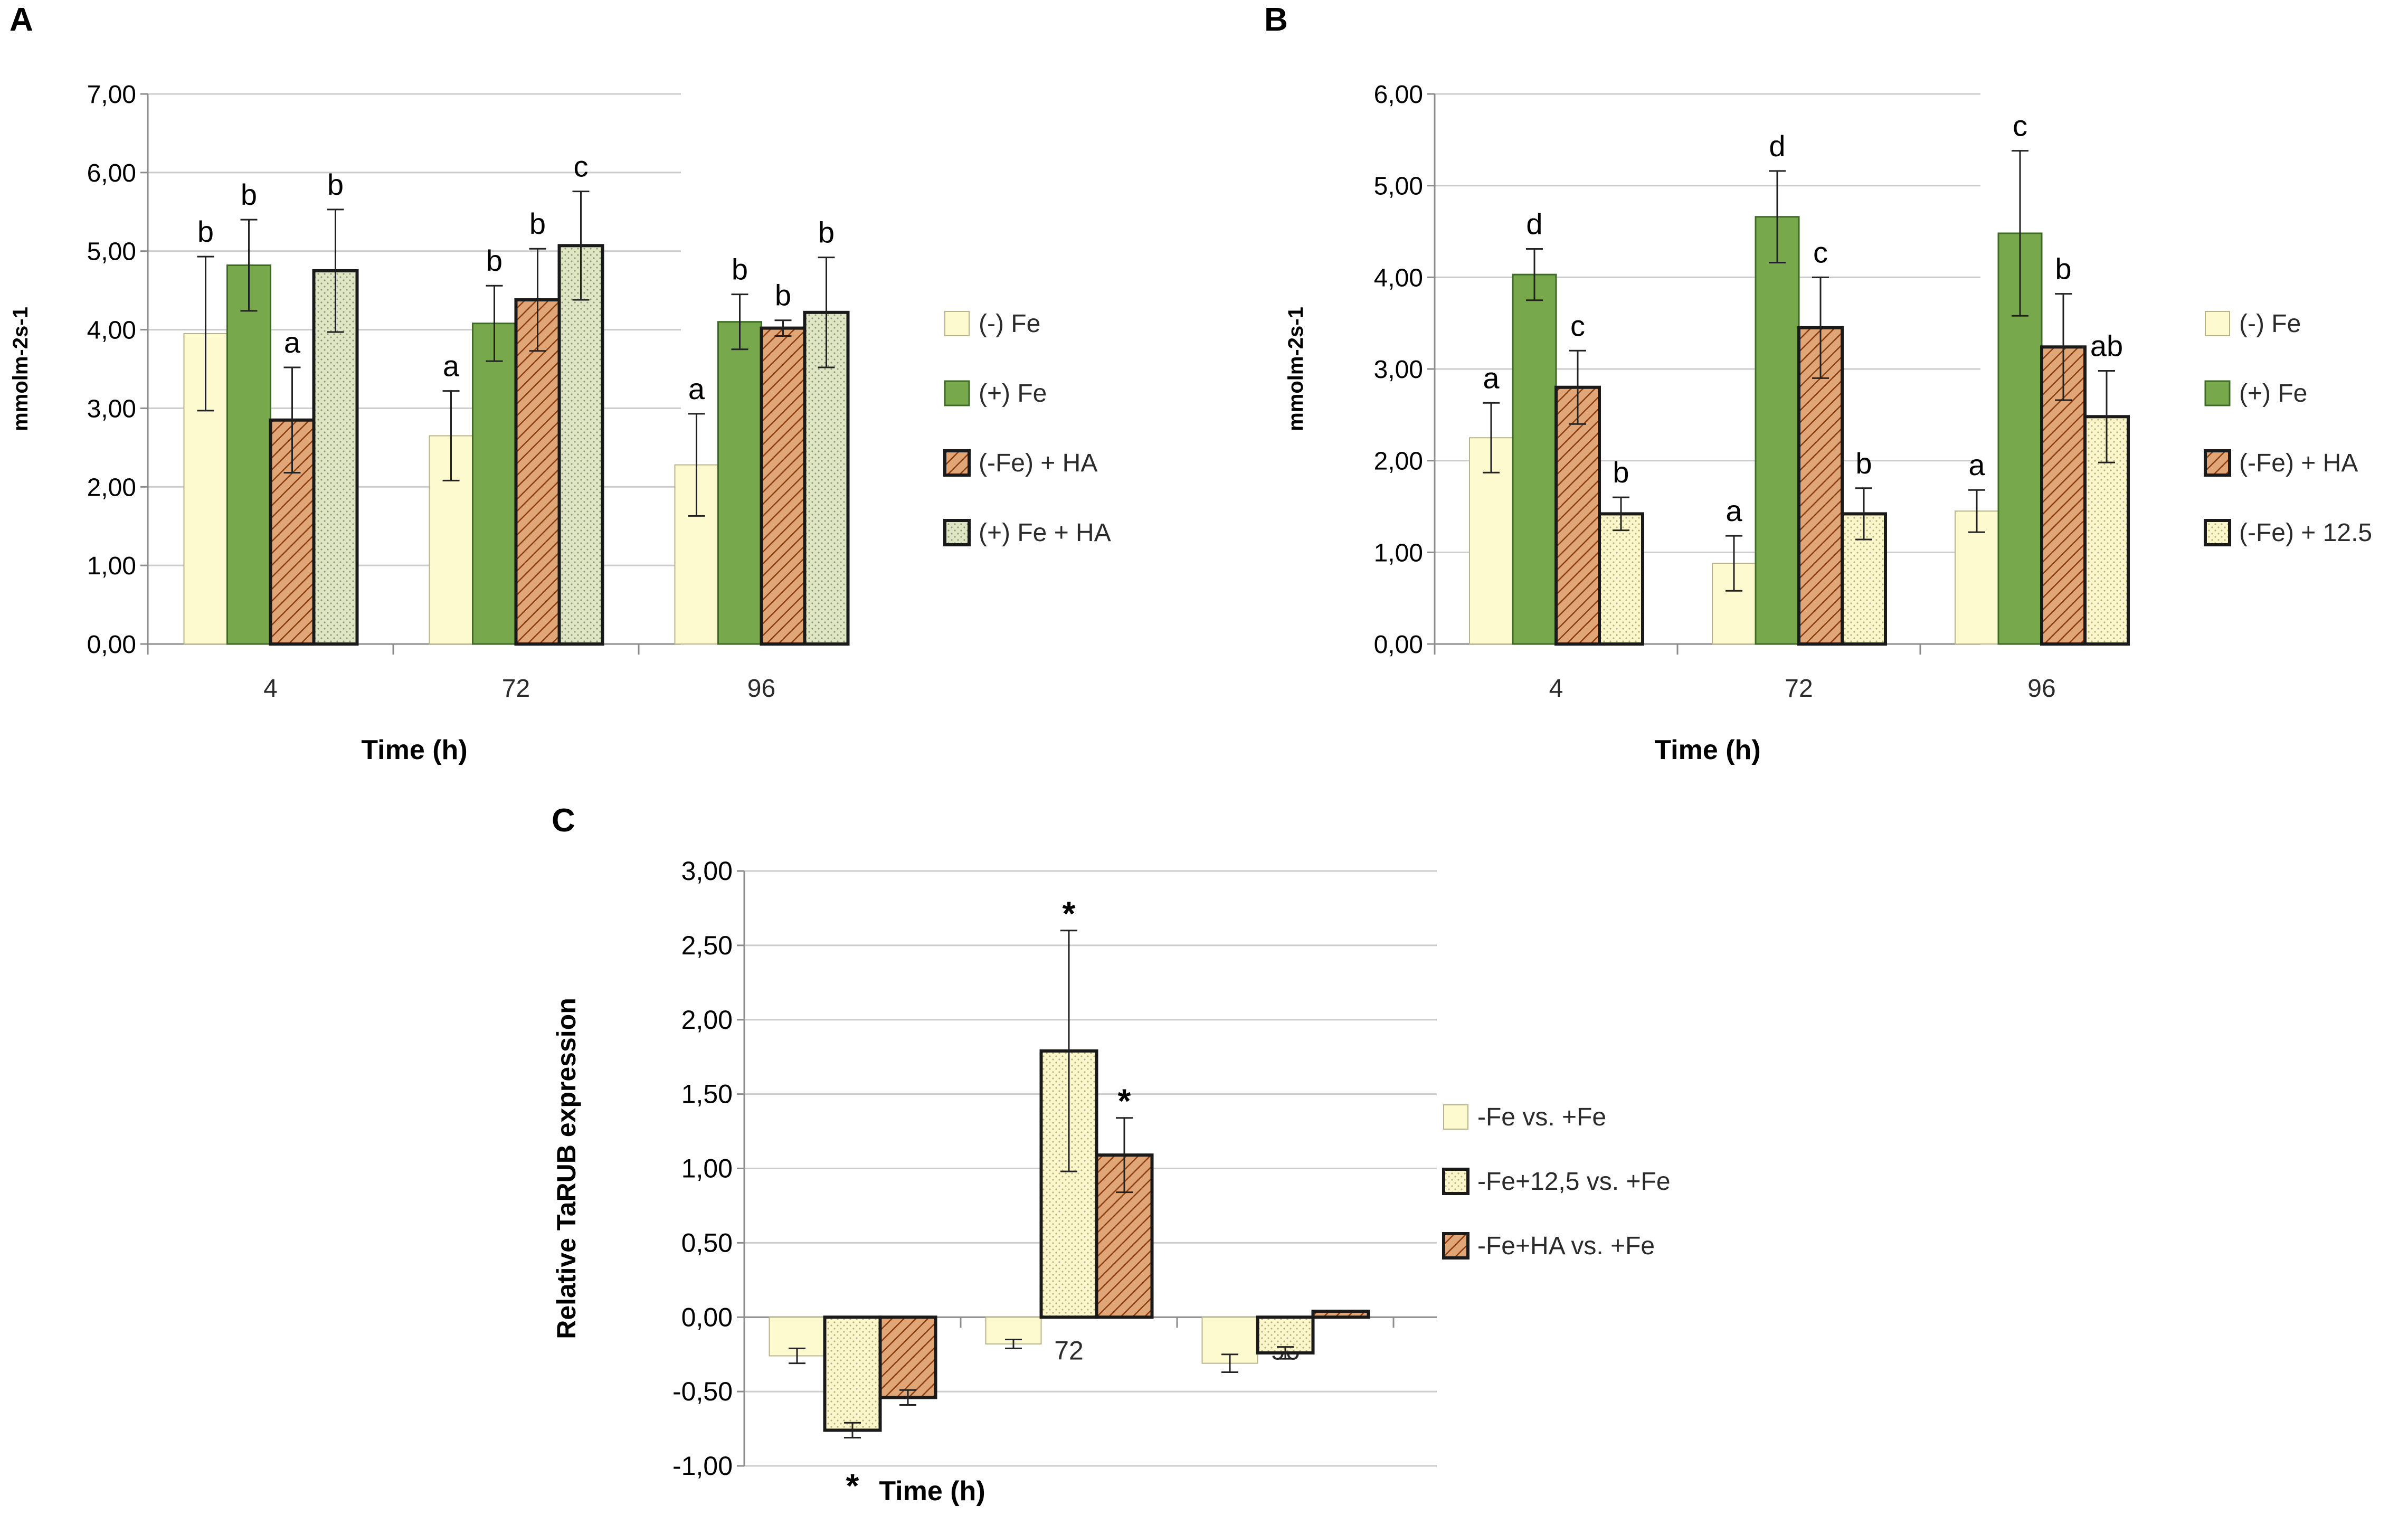 This screenshot has width=2408, height=1515. Describe the element at coordinates (1574, 1182) in the screenshot. I see `legend-label: -Fe+12,5 vs. +Fe` at that location.